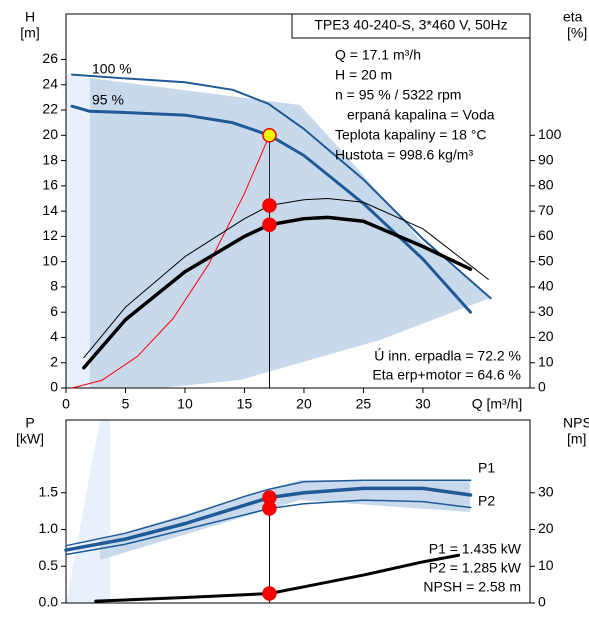 The height and width of the screenshot is (619, 589). Describe the element at coordinates (546, 210) in the screenshot. I see `y2-tick-label: 70` at that location.